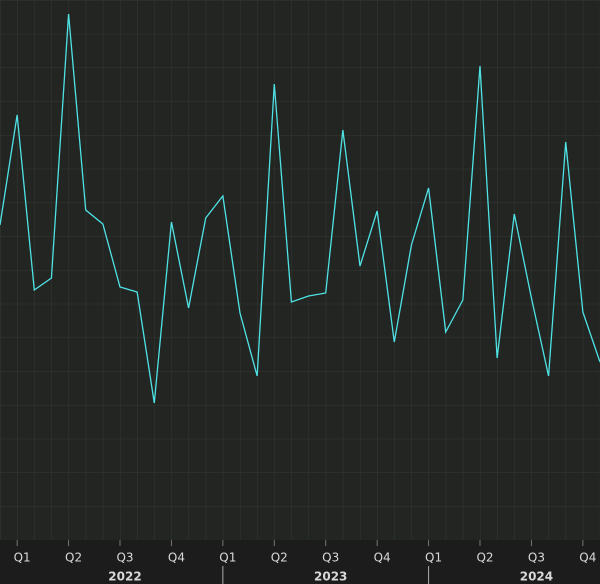 Image resolution: width=600 pixels, height=584 pixels. What do you see at coordinates (124, 577) in the screenshot?
I see `year-label: 2022` at bounding box center [124, 577].